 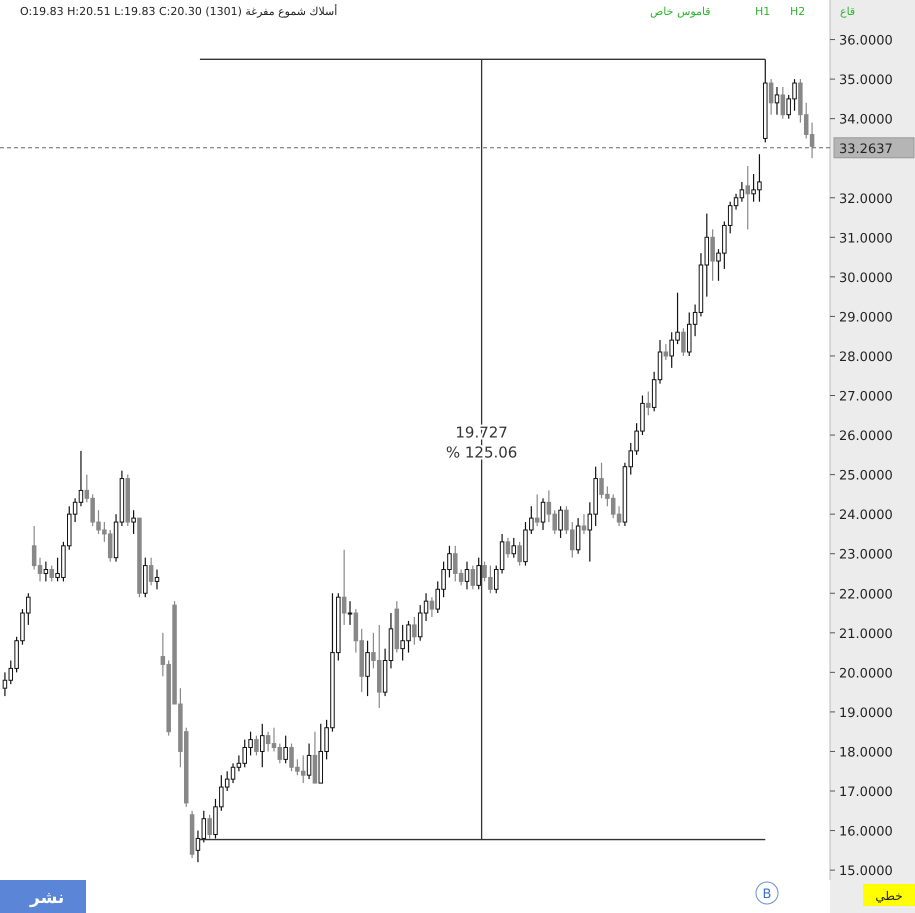 I want to click on ytick: 30.0000, so click(x=866, y=278).